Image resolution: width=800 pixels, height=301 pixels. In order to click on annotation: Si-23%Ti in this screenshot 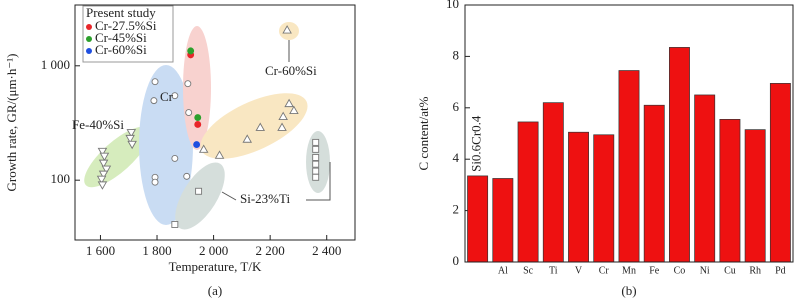, I will do `click(265, 198)`.